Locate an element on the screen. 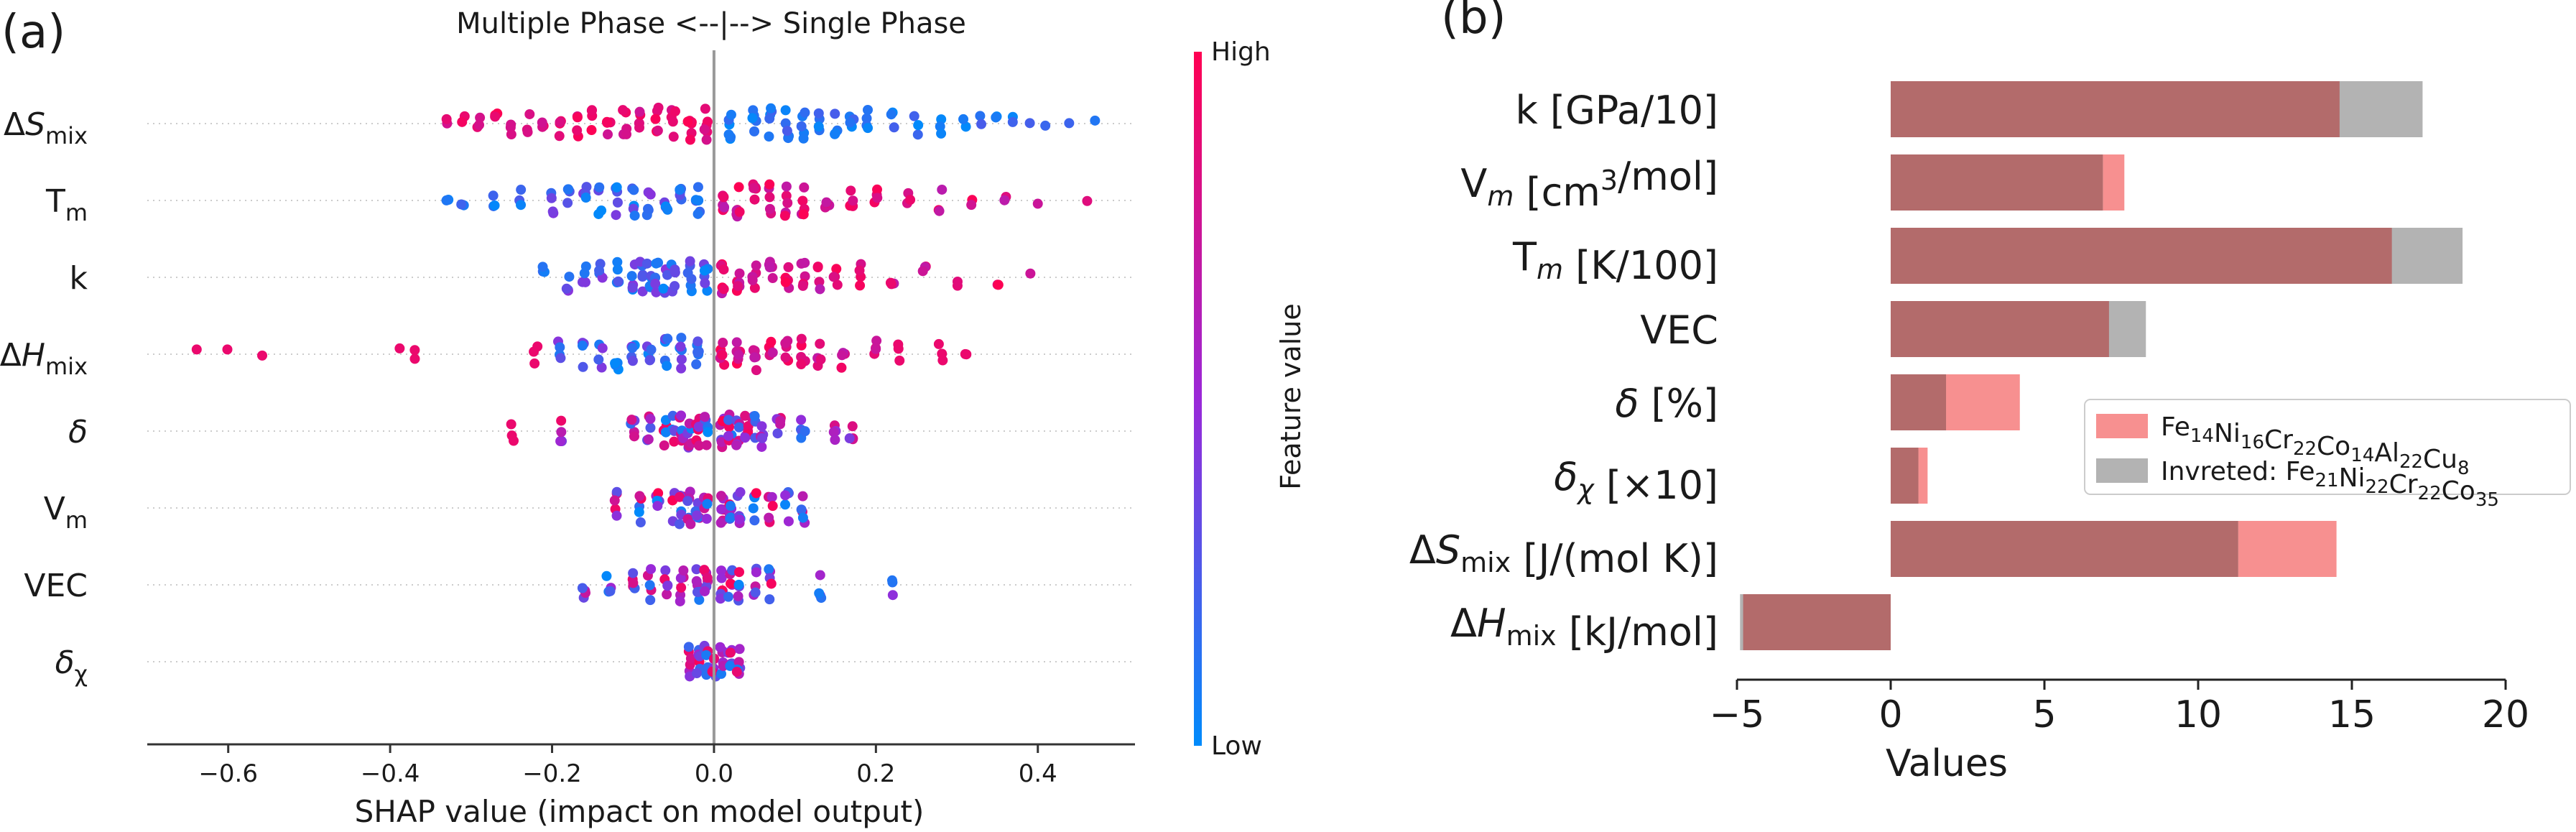 The width and height of the screenshot is (2576, 832). panel-label-a: (a) is located at coordinates (33, 32).